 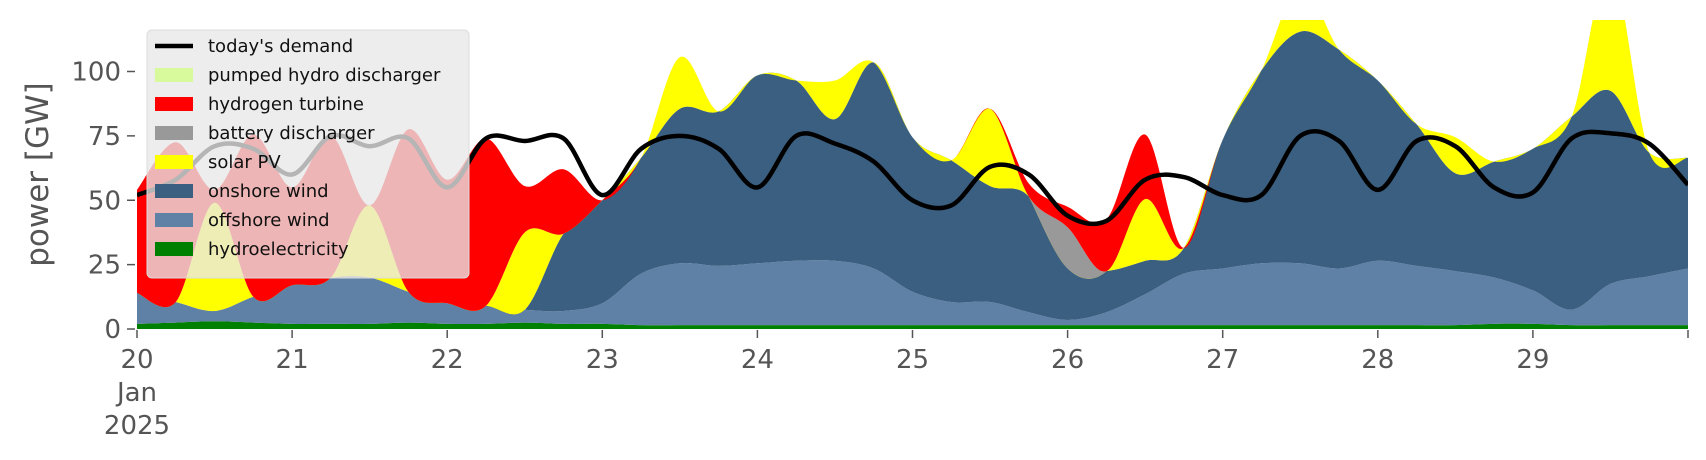 I want to click on y-tick-label: 0, so click(x=112, y=330).